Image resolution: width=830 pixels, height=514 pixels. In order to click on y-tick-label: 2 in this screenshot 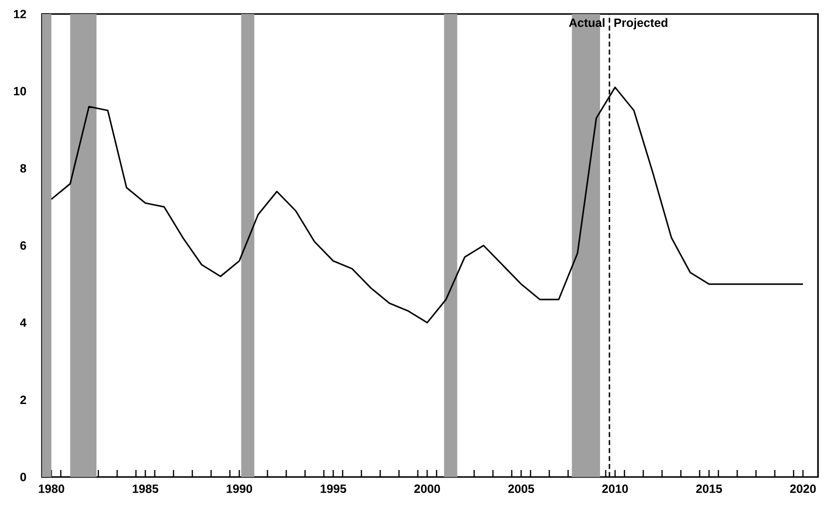, I will do `click(23, 400)`.